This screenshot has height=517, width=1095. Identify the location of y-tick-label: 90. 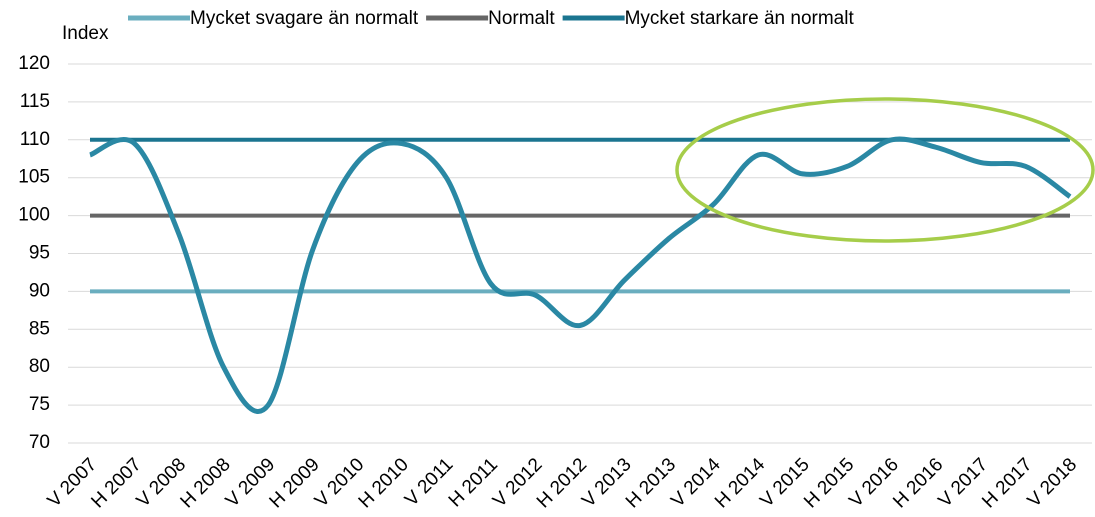
(39, 290).